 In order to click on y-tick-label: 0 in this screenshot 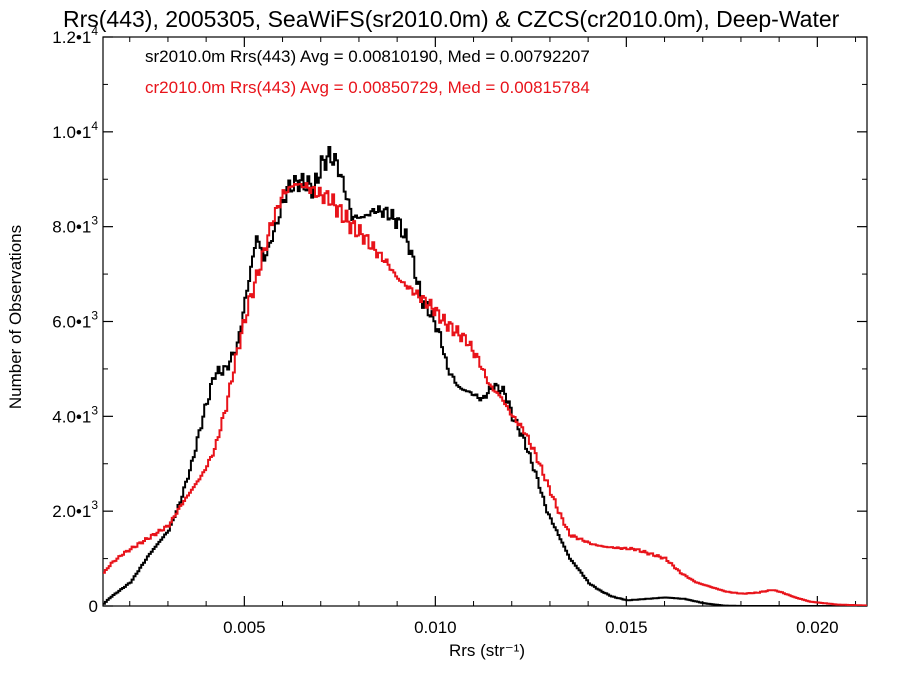, I will do `click(93, 606)`.